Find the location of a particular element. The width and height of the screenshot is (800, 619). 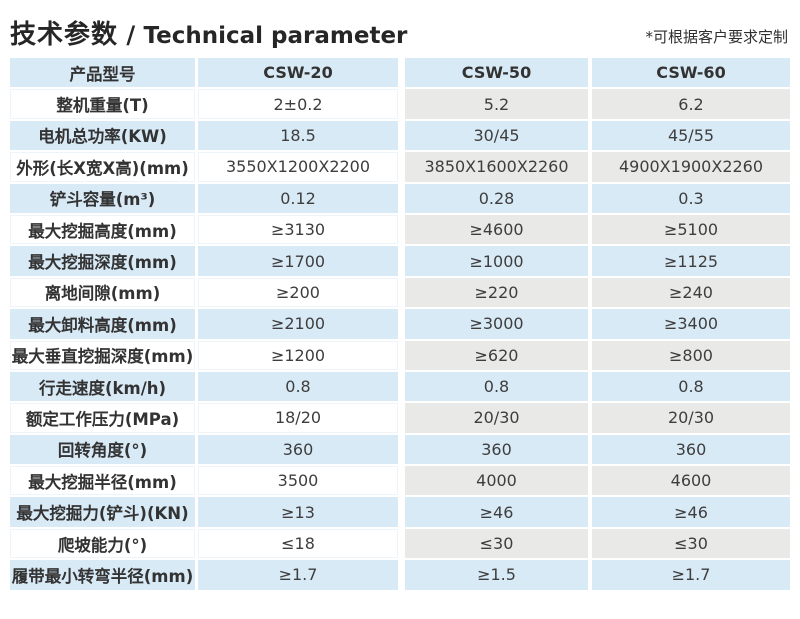

page-title: 技术参数 / Technical parameter is located at coordinates (208, 35).